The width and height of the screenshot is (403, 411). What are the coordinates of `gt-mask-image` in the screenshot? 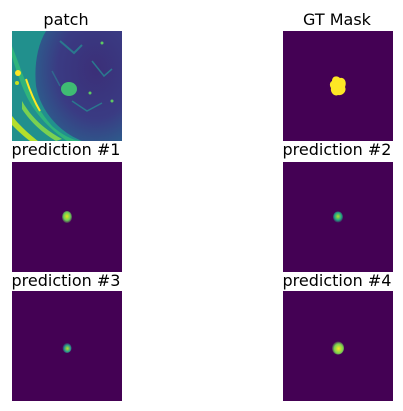 It's located at (338, 86).